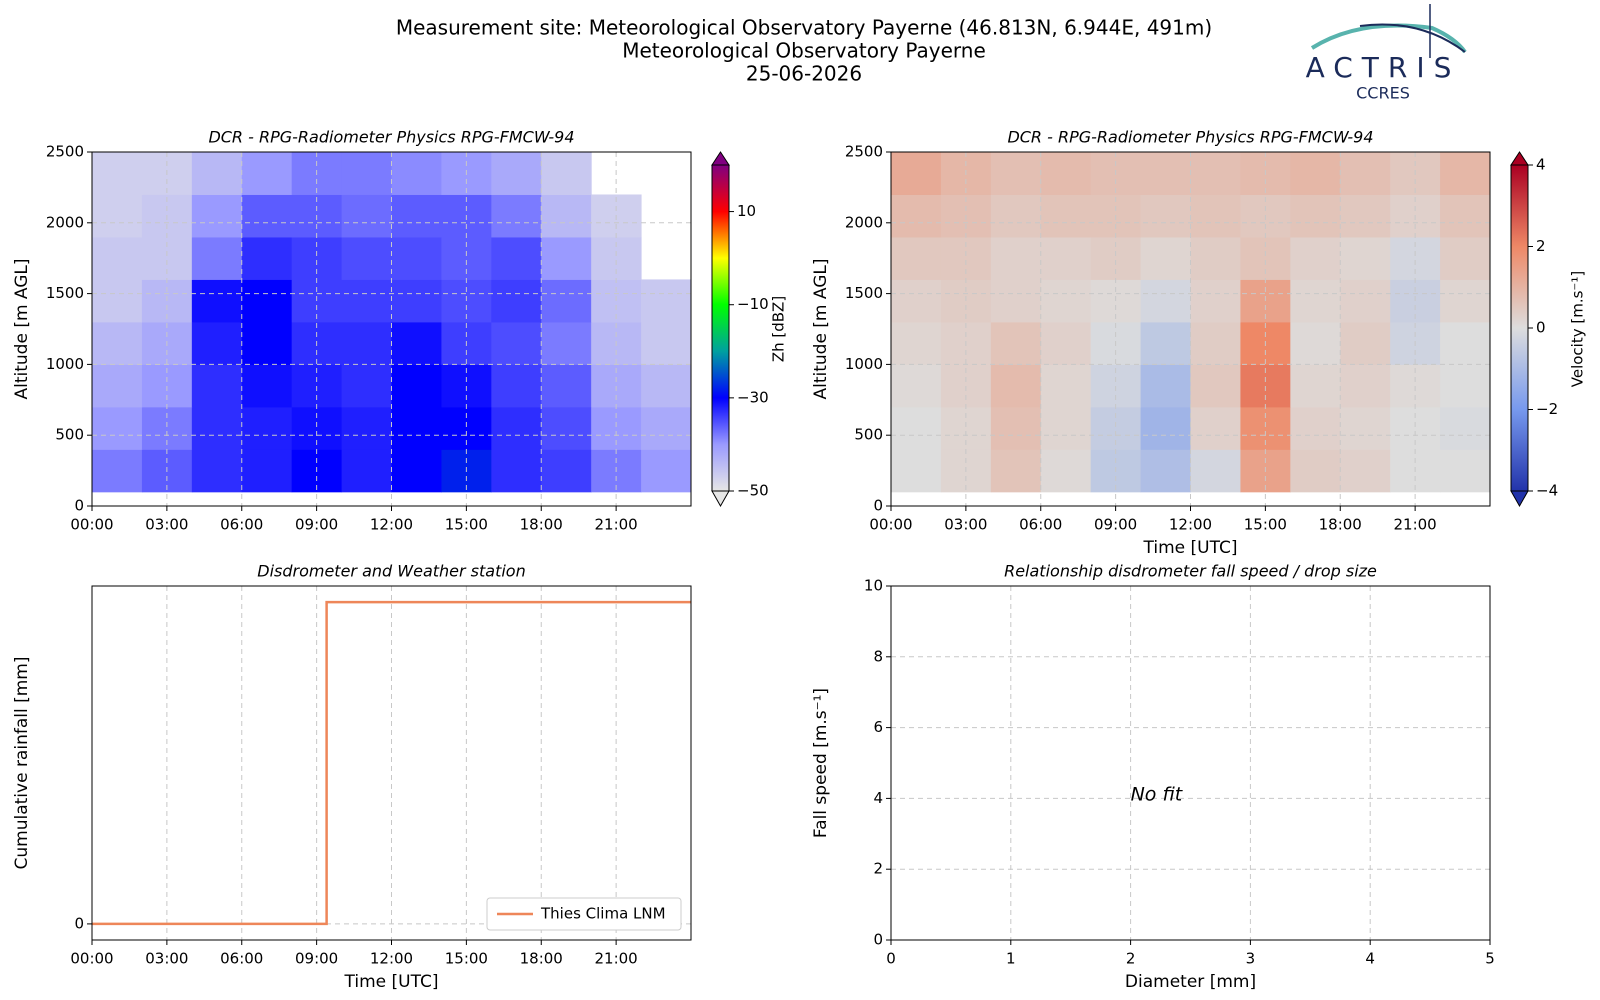 This screenshot has width=1600, height=1000. What do you see at coordinates (873, 586) in the screenshot?
I see `y-tick-label: 10` at bounding box center [873, 586].